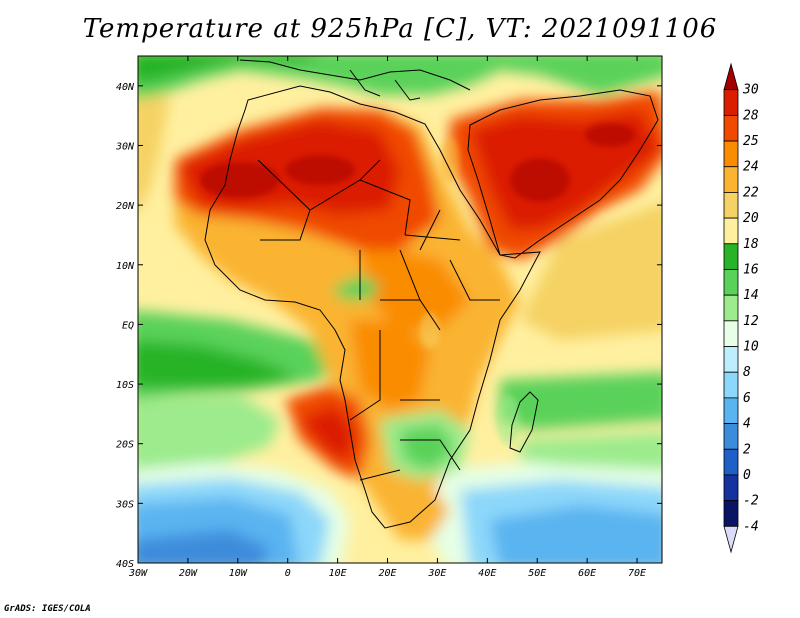 This screenshot has width=800, height=618. I want to click on colorbar-label: -4, so click(751, 526).